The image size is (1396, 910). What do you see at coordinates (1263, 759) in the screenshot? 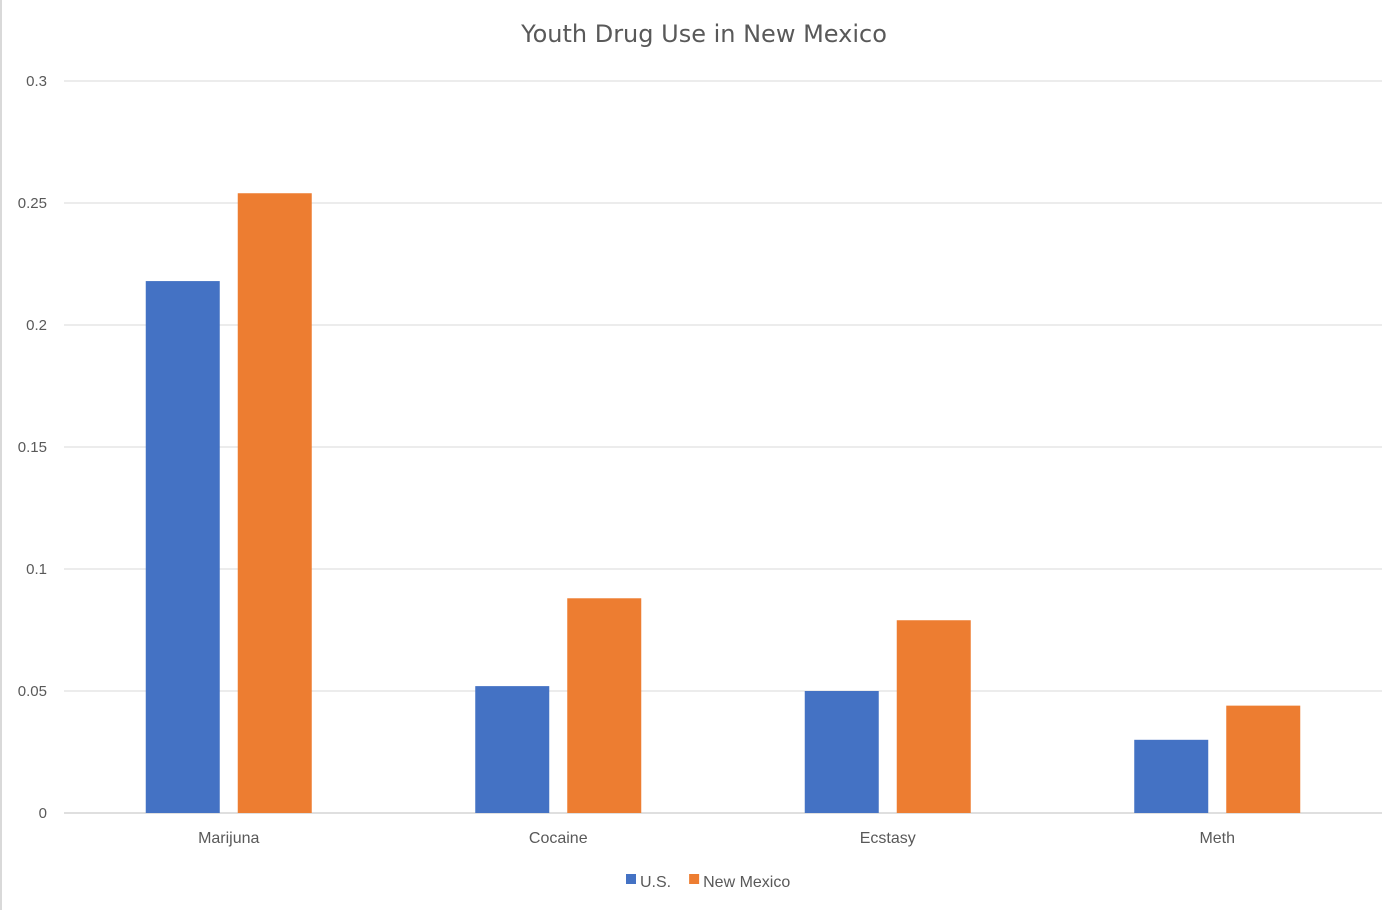
I see `bar-new-mexico-meth` at bounding box center [1263, 759].